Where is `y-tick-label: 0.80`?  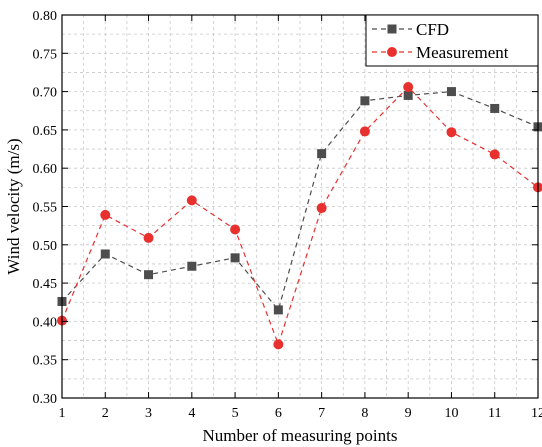 y-tick-label: 0.80 is located at coordinates (45, 16).